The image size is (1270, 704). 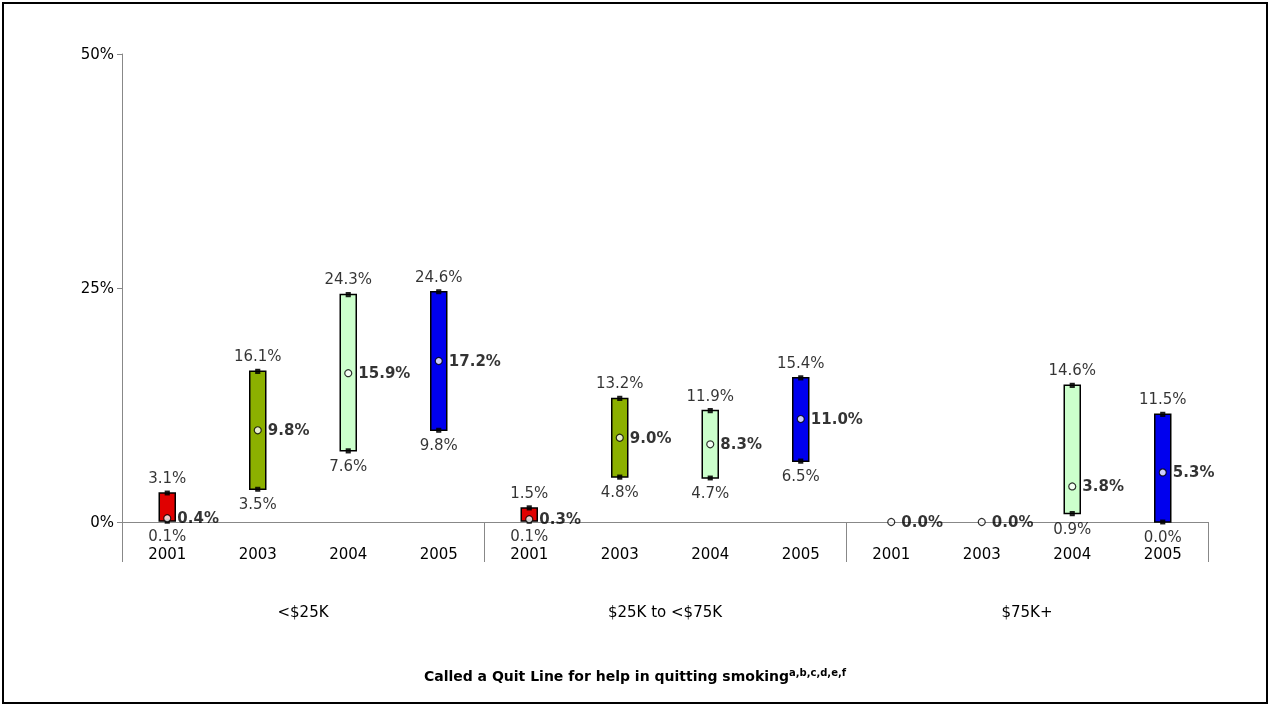 What do you see at coordinates (1072, 528) in the screenshot?
I see `data-label: 0.9%` at bounding box center [1072, 528].